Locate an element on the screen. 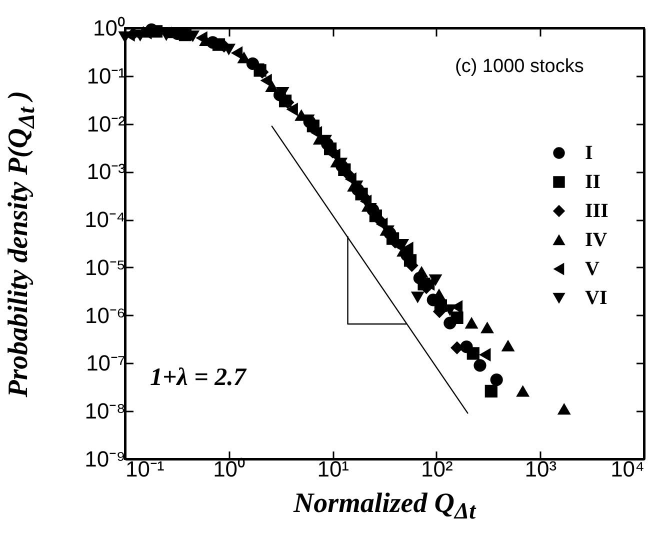 The image size is (663, 533). x-tick-label: 10⁴ is located at coordinates (627, 469).